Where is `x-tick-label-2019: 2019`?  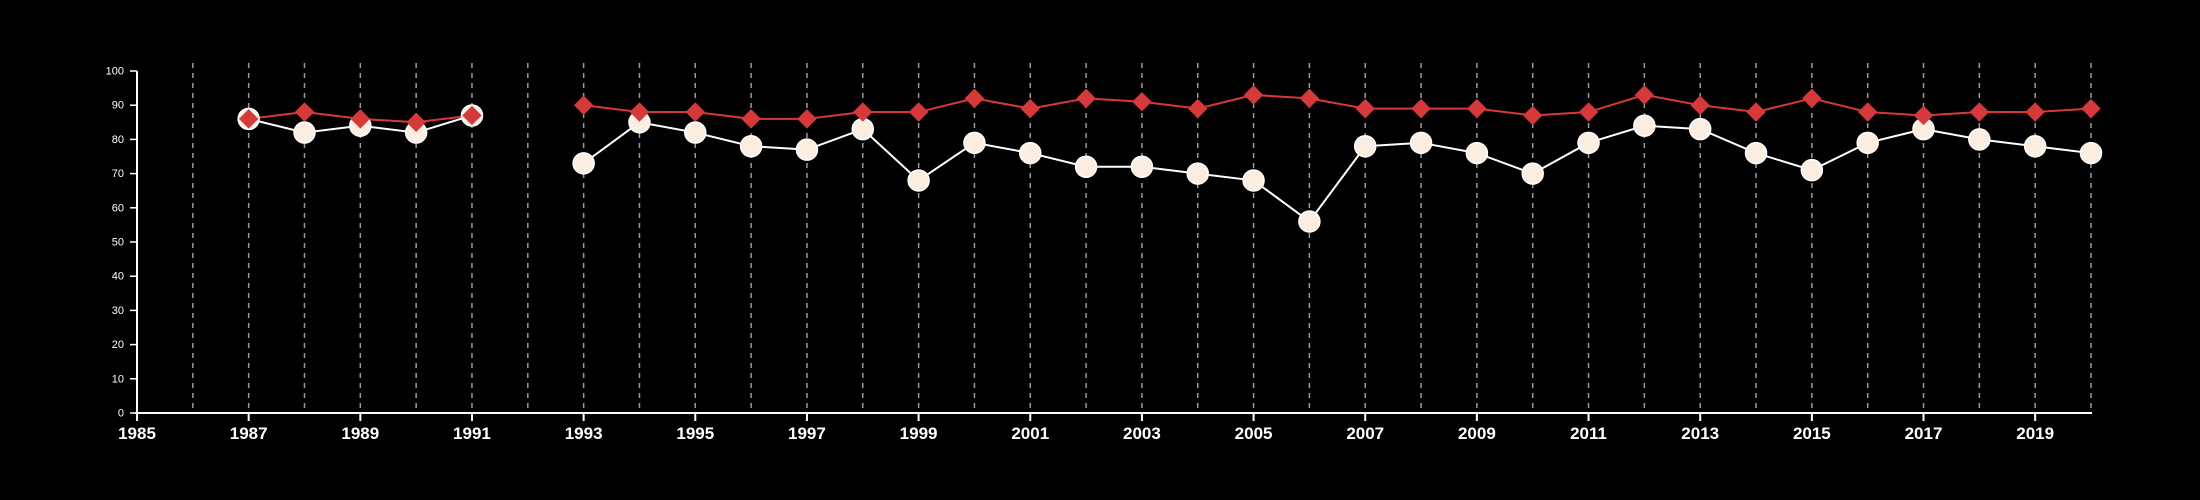 x-tick-label-2019: 2019 is located at coordinates (2035, 433).